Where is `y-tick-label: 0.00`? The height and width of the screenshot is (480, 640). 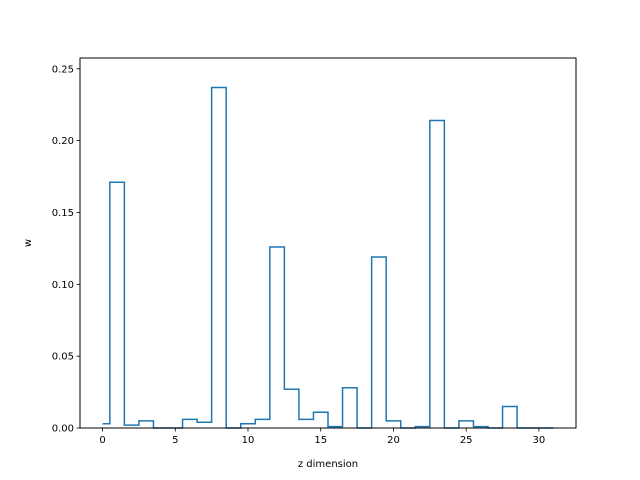
y-tick-label: 0.00 is located at coordinates (63, 429).